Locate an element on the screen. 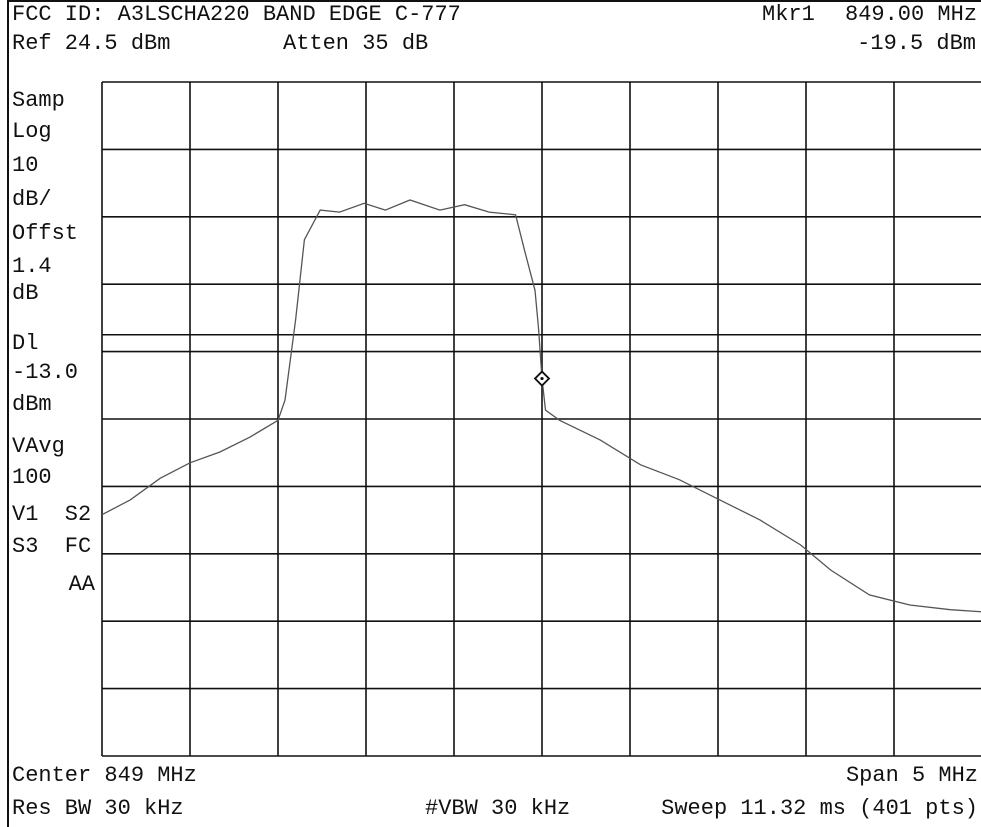 This screenshot has height=827, width=981. side-panel-label: V1 S2 is located at coordinates (51, 514).